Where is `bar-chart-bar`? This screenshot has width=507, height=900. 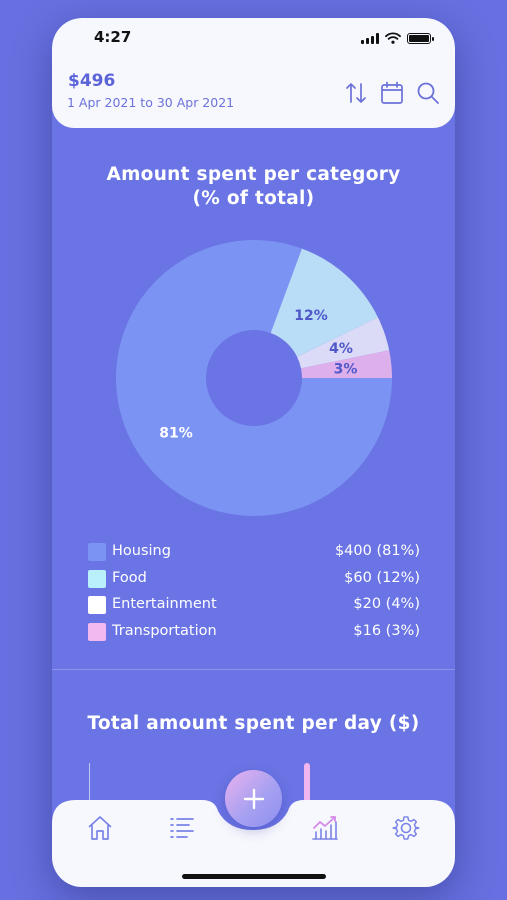 bar-chart-bar is located at coordinates (307, 787).